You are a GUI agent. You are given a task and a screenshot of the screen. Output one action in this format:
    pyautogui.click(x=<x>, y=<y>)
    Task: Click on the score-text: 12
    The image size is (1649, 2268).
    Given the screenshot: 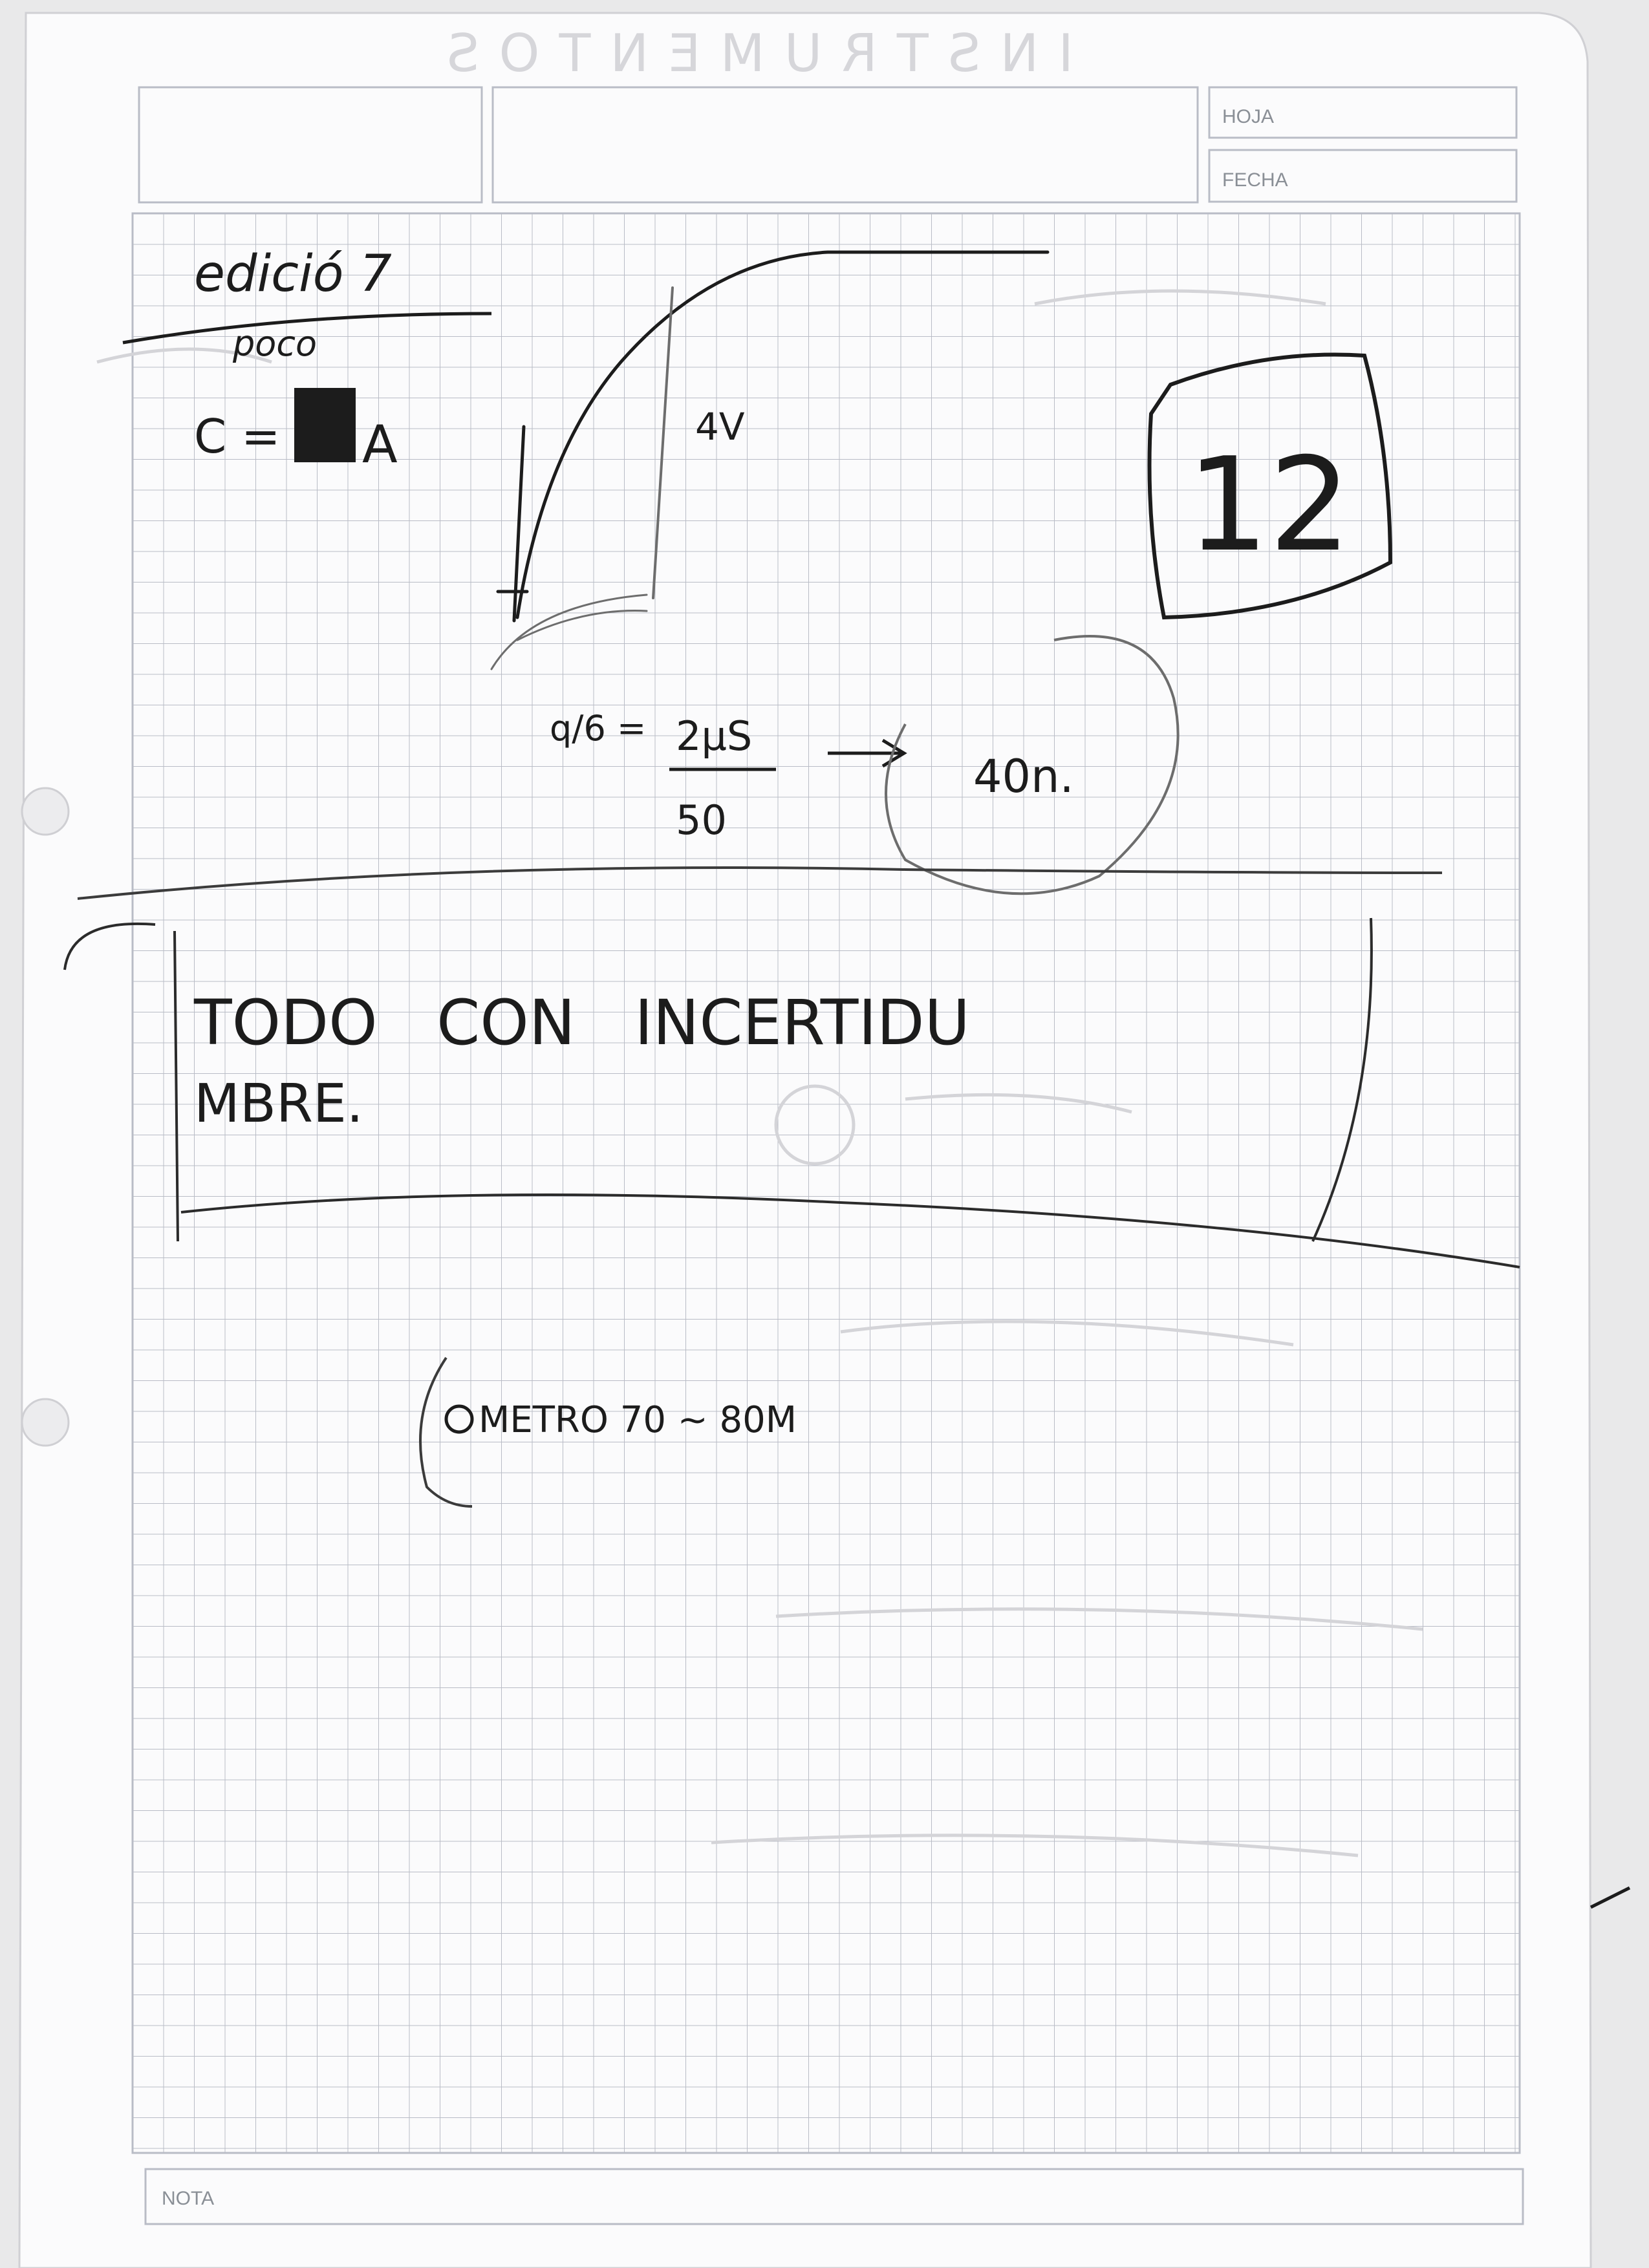 What is the action you would take?
    pyautogui.click(x=1269, y=505)
    